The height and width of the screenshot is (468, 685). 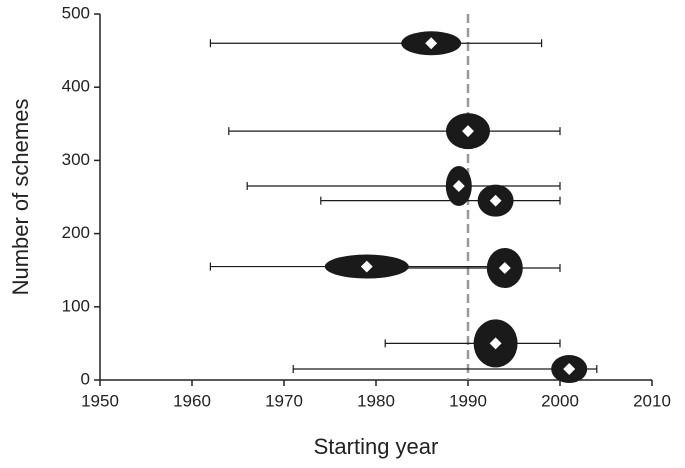 I want to click on x-tick-label: 1960, so click(x=192, y=400).